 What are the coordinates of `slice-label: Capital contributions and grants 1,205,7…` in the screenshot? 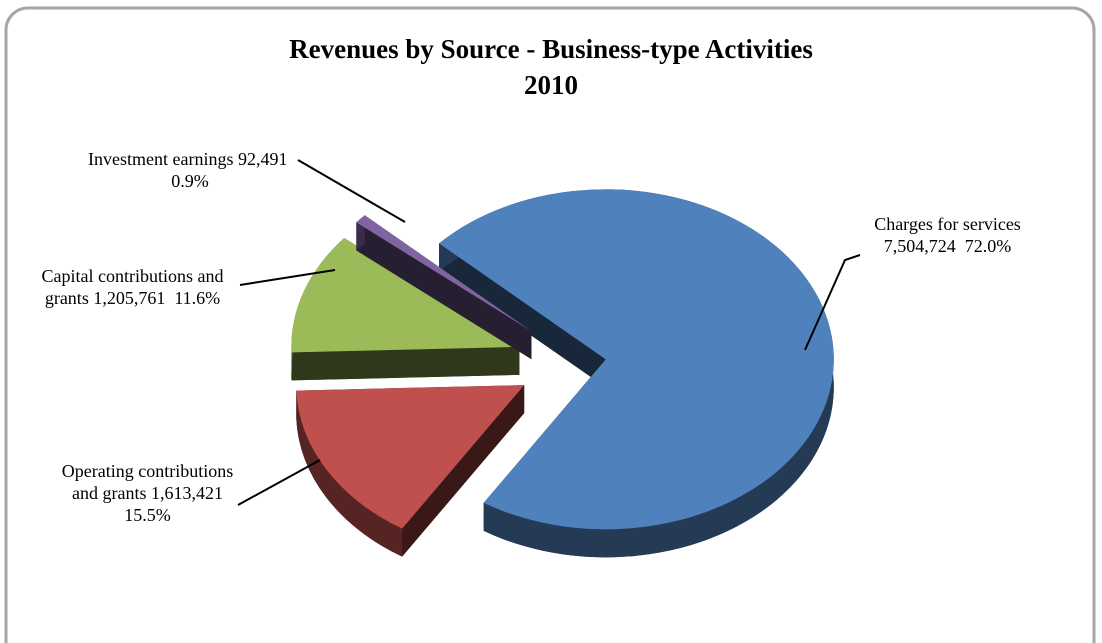 It's located at (132, 287).